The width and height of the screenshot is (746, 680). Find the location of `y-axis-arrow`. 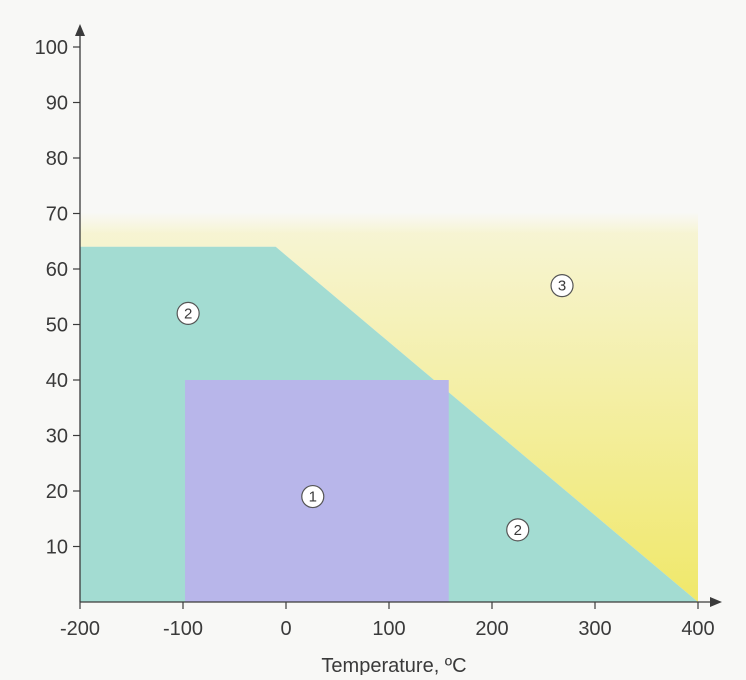

y-axis-arrow is located at coordinates (80, 30).